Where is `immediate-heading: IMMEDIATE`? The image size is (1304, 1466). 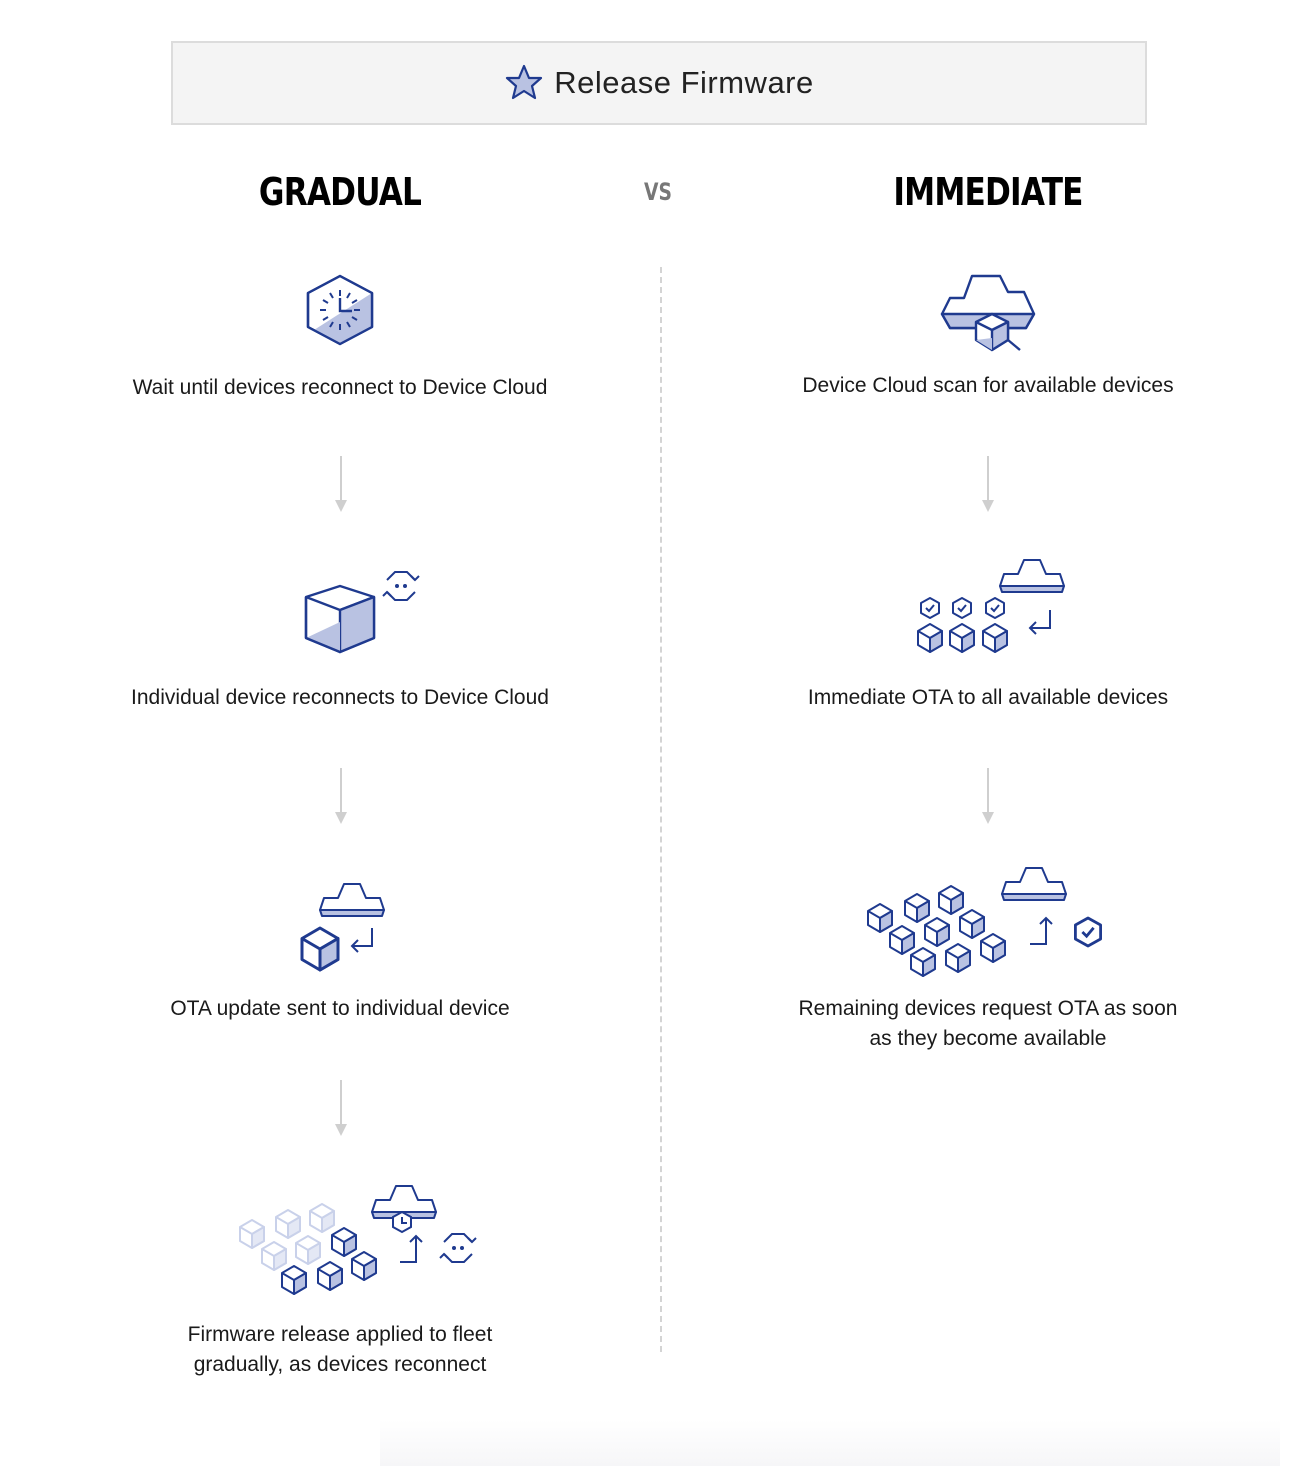 immediate-heading: IMMEDIATE is located at coordinates (988, 192).